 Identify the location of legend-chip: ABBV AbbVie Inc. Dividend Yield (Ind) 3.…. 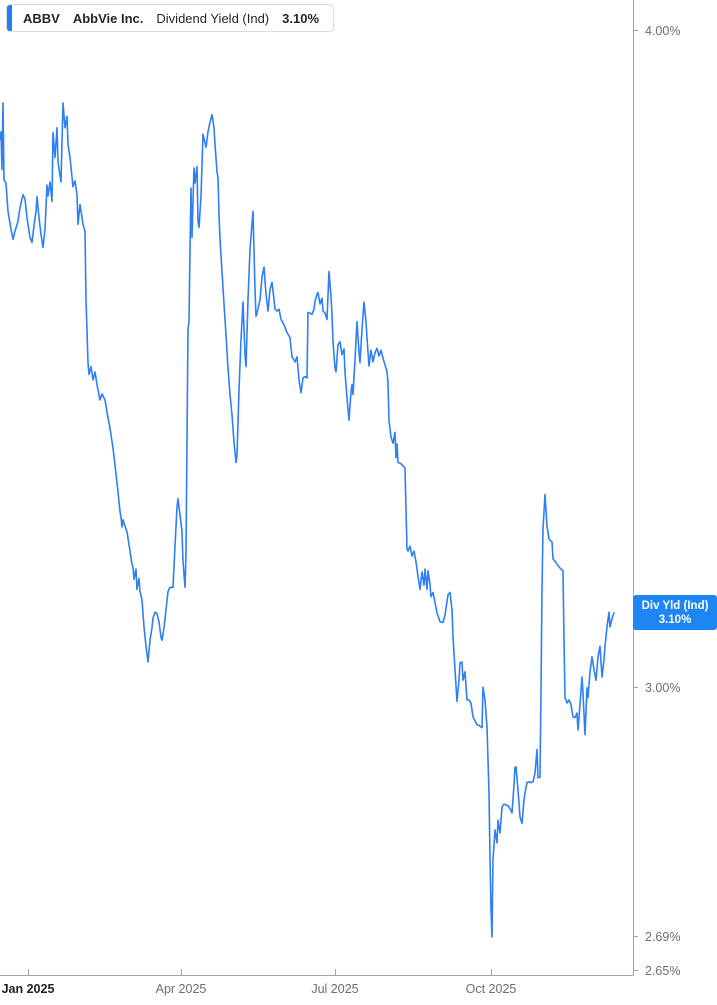
(170, 18).